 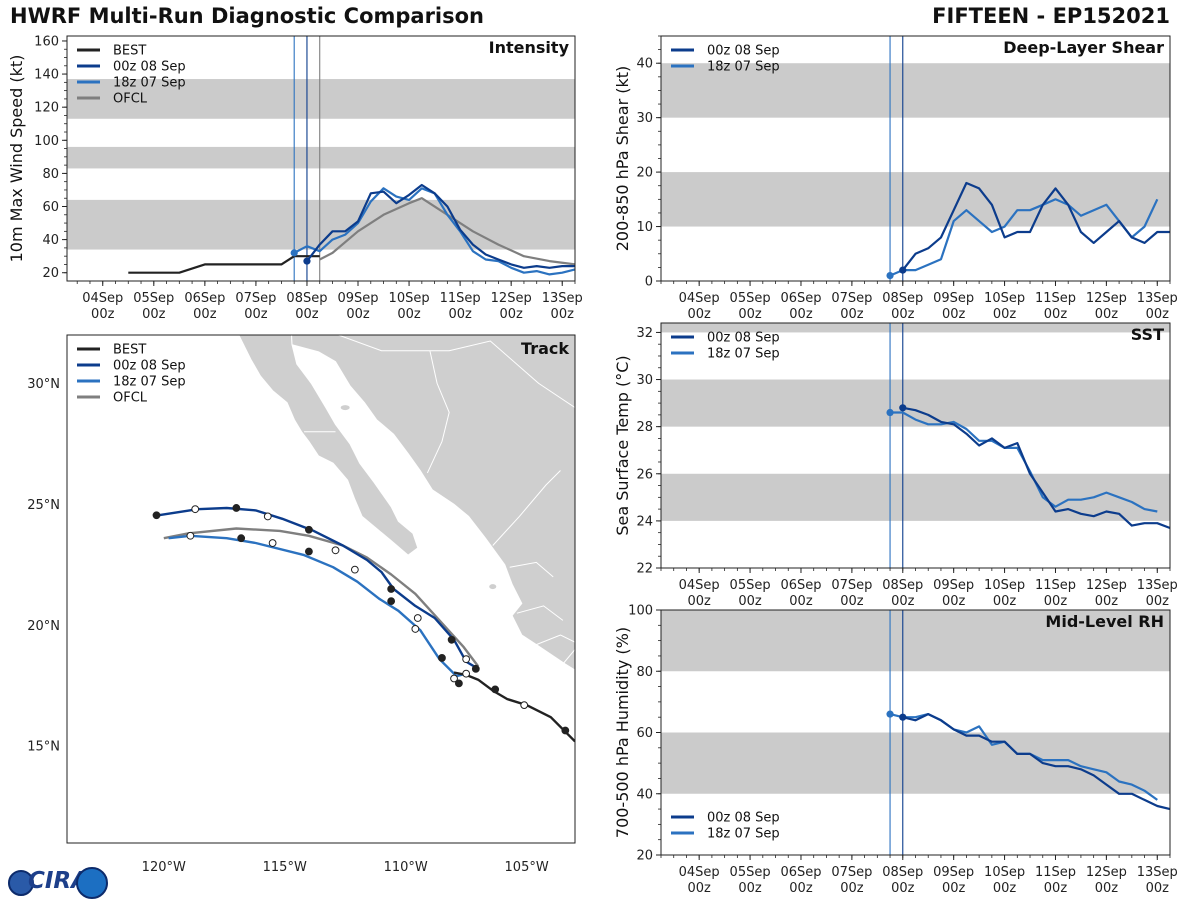 I want to click on intensity-ytick-label: 80, so click(x=50, y=174).